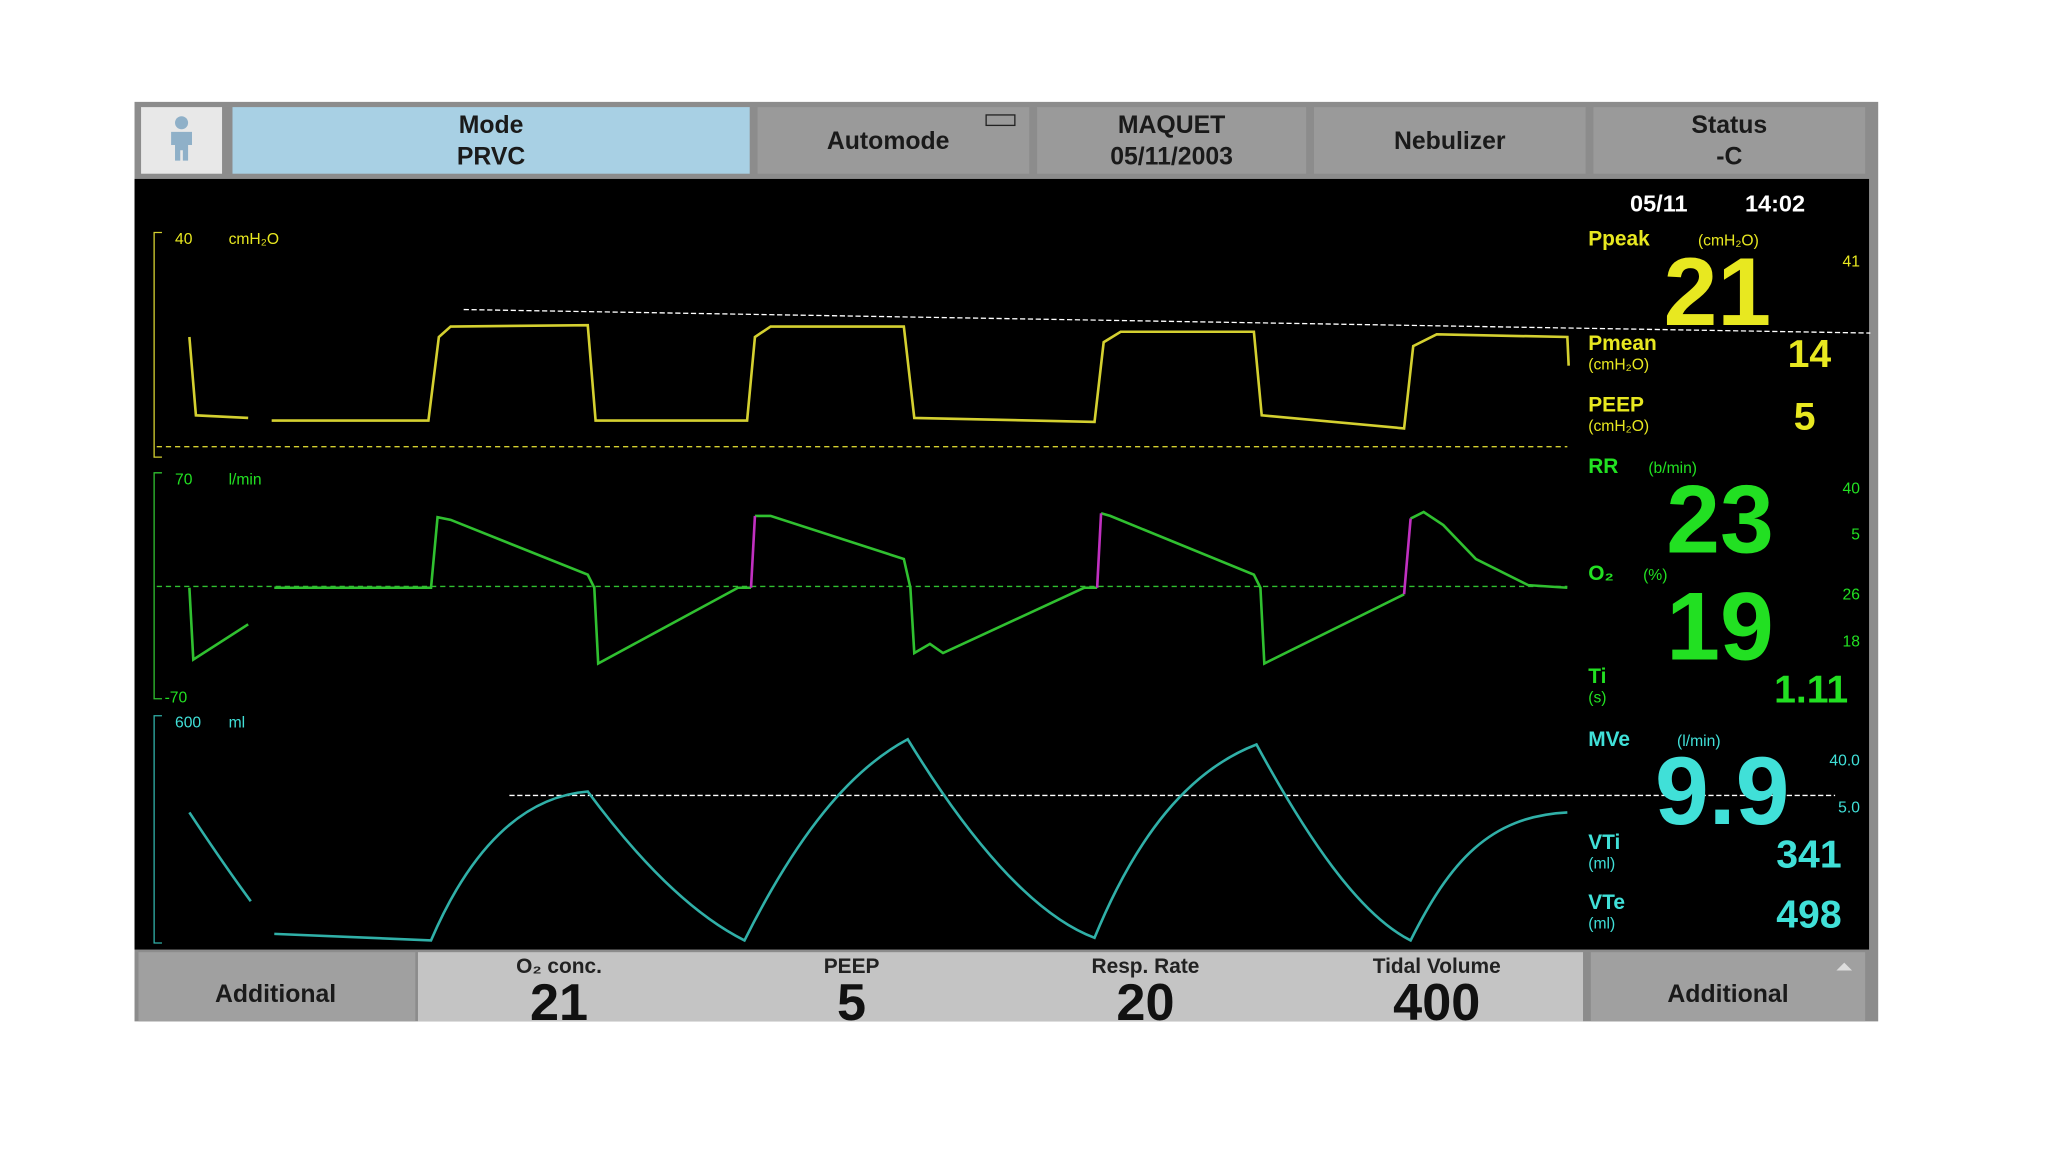 The width and height of the screenshot is (2048, 1152). I want to click on readout-value: 5, so click(1805, 417).